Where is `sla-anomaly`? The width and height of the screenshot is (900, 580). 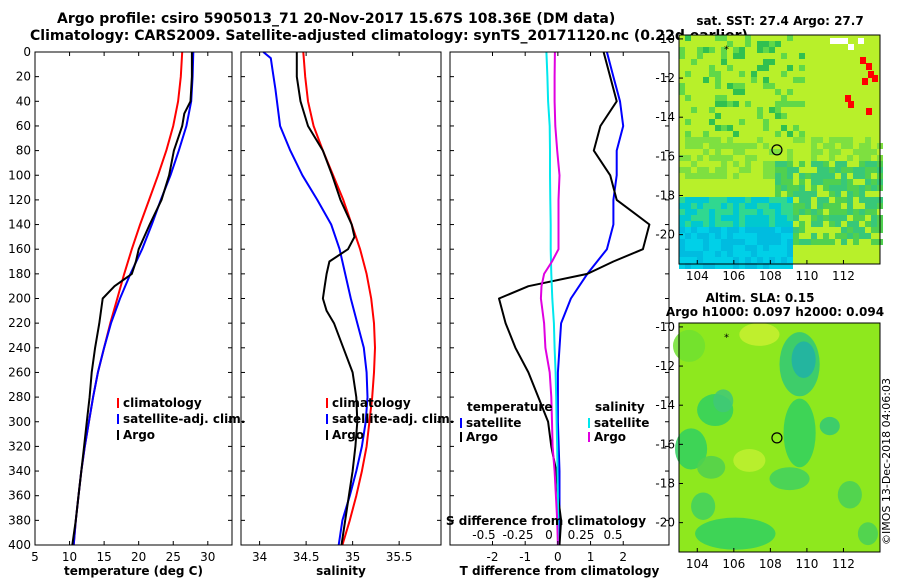
sla-anomaly is located at coordinates (689, 345).